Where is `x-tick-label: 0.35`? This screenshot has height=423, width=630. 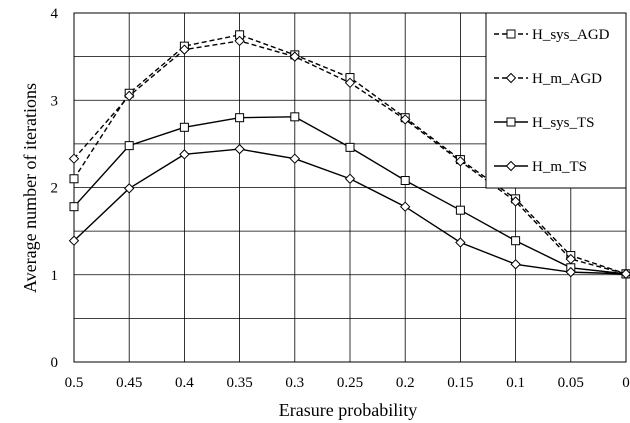
x-tick-label: 0.35 is located at coordinates (239, 383).